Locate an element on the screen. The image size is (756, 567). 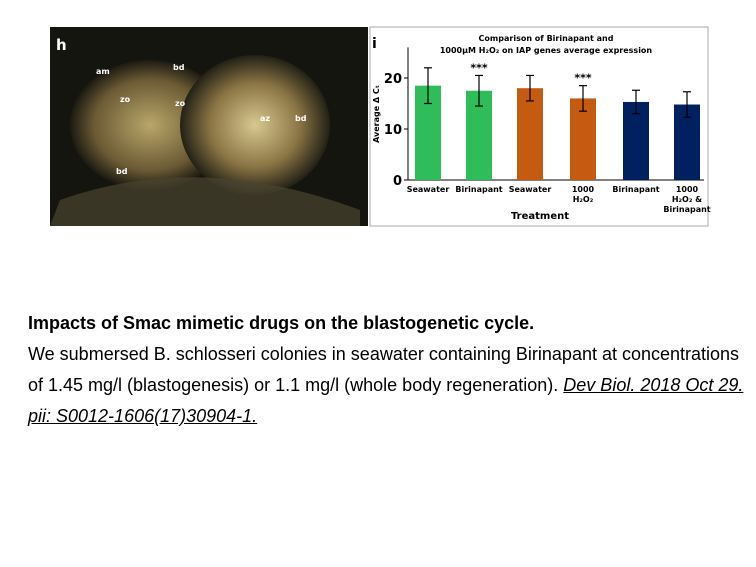
panel-label: h is located at coordinates (61, 45).